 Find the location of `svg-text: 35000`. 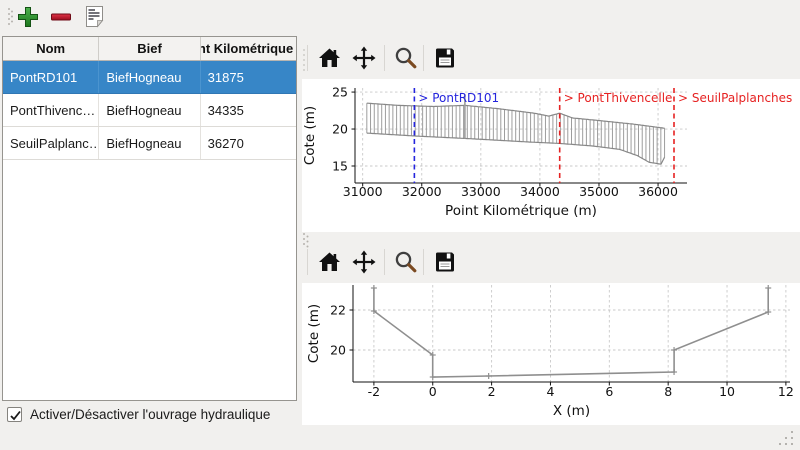

svg-text: 35000 is located at coordinates (599, 191).